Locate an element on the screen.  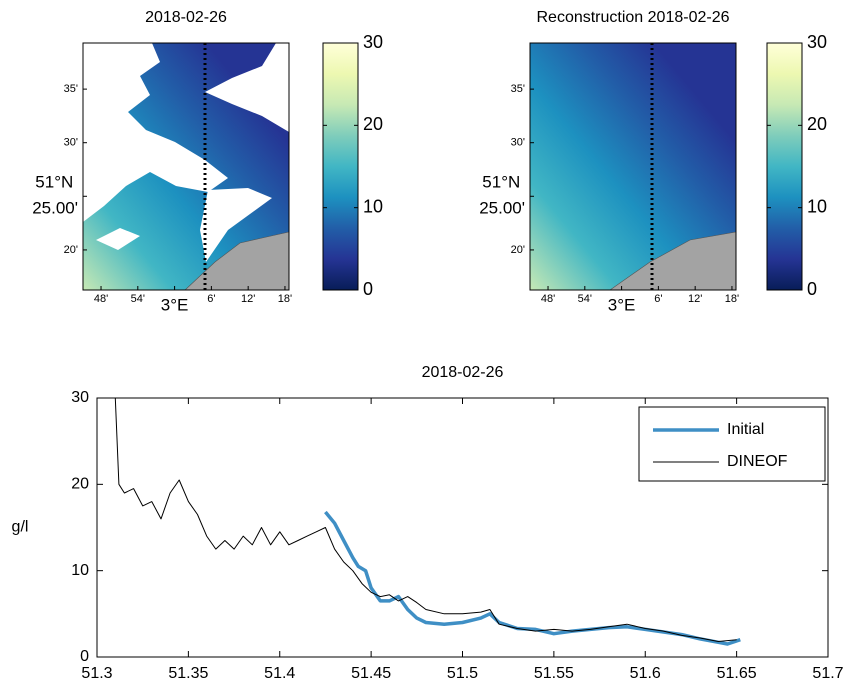
cloud-mask is located at coordinates (186, 152).